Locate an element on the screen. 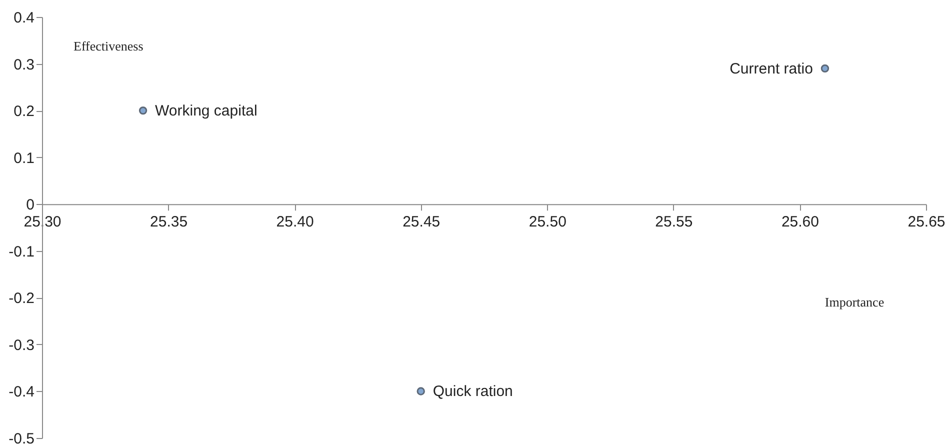 Image resolution: width=951 pixels, height=448 pixels. y-tick-label: -0.4 is located at coordinates (21, 392).